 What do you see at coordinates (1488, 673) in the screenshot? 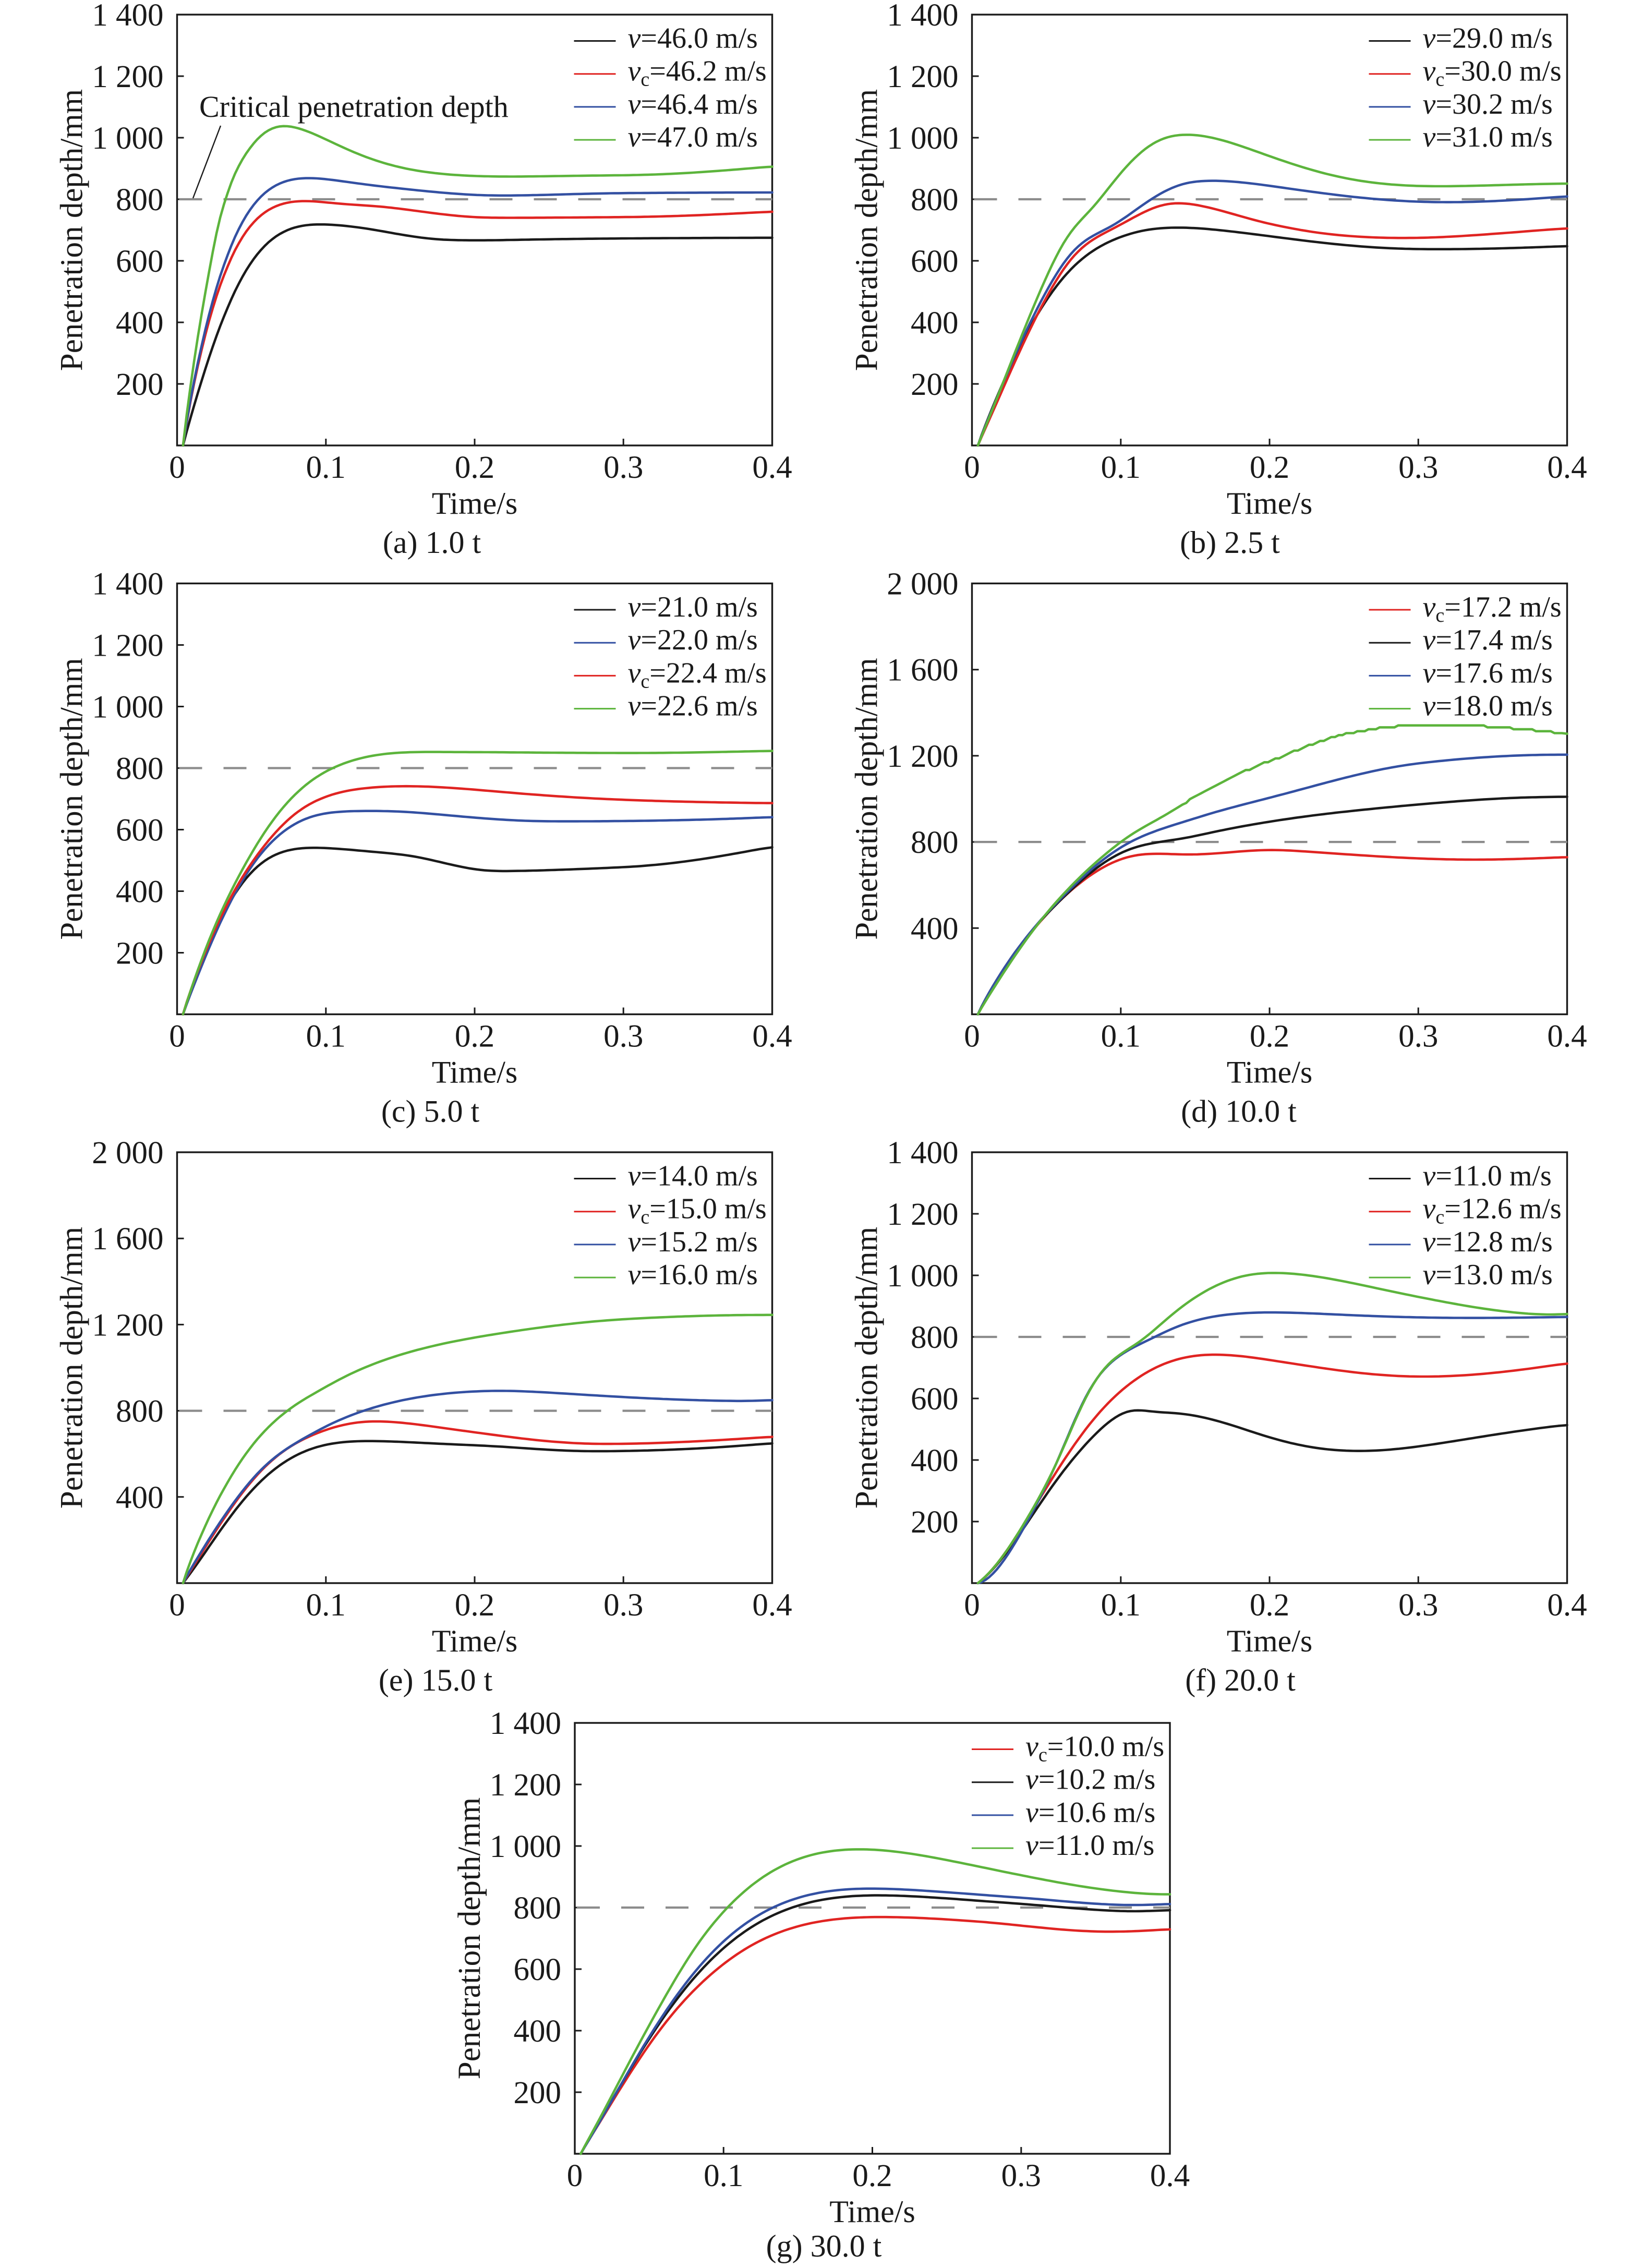
I see `svg-text: v=17.6 m/s` at bounding box center [1488, 673].